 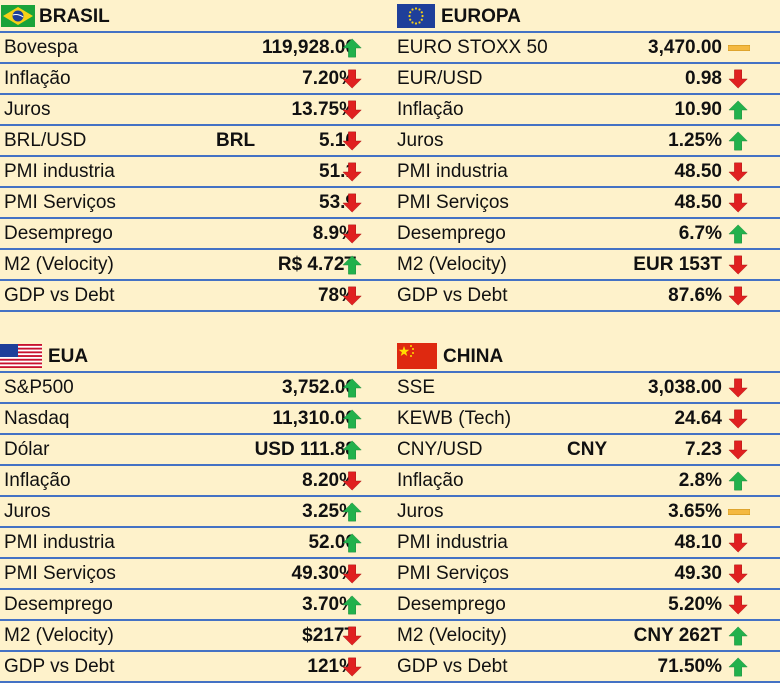 What do you see at coordinates (685, 387) in the screenshot?
I see `china-row-value: 3,038.00` at bounding box center [685, 387].